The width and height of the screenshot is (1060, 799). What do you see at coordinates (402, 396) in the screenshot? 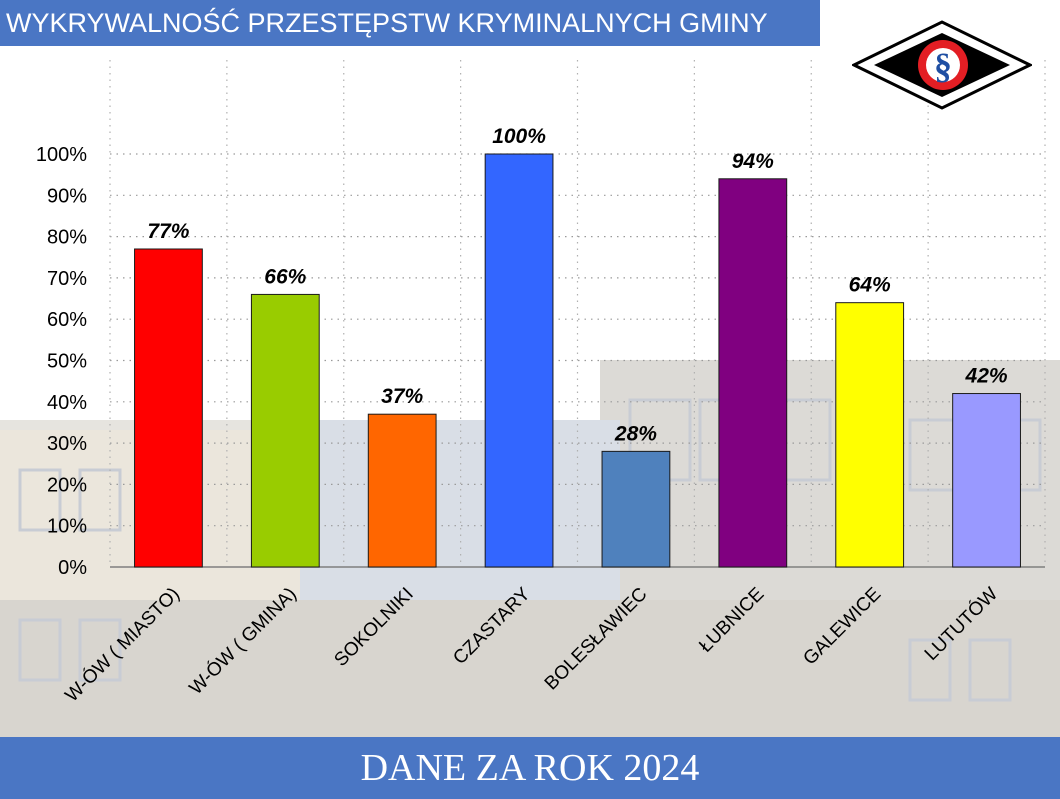
I see `data-label: 37%` at bounding box center [402, 396].